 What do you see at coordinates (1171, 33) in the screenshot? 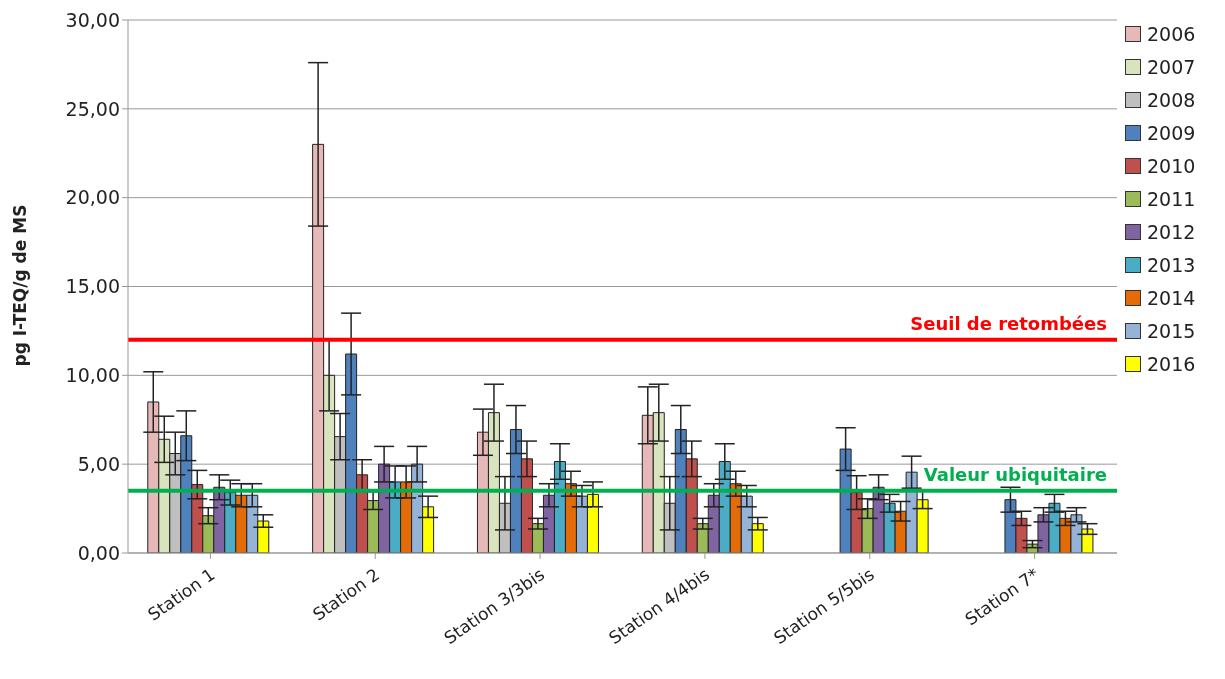
I see `legend-label: 2006` at bounding box center [1171, 33].